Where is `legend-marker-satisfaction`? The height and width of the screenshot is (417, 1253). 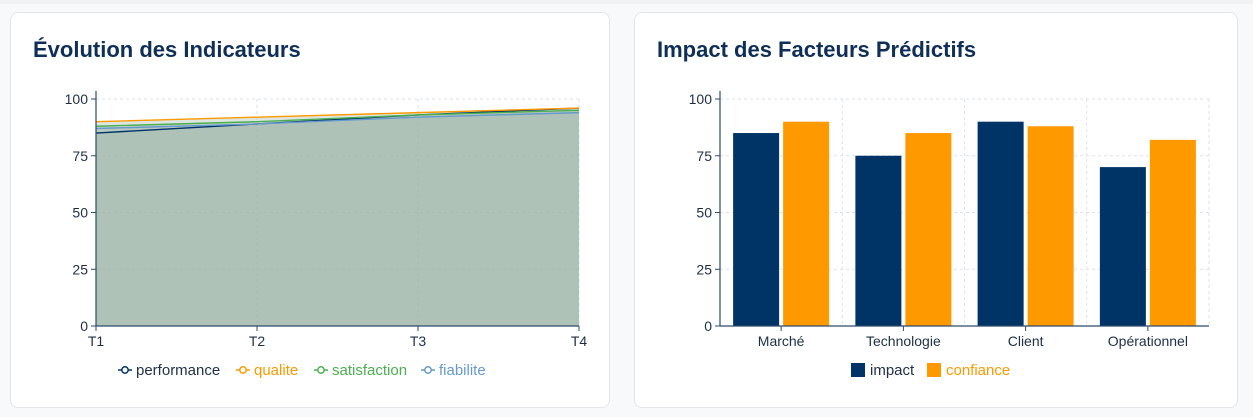
legend-marker-satisfaction is located at coordinates (321, 370).